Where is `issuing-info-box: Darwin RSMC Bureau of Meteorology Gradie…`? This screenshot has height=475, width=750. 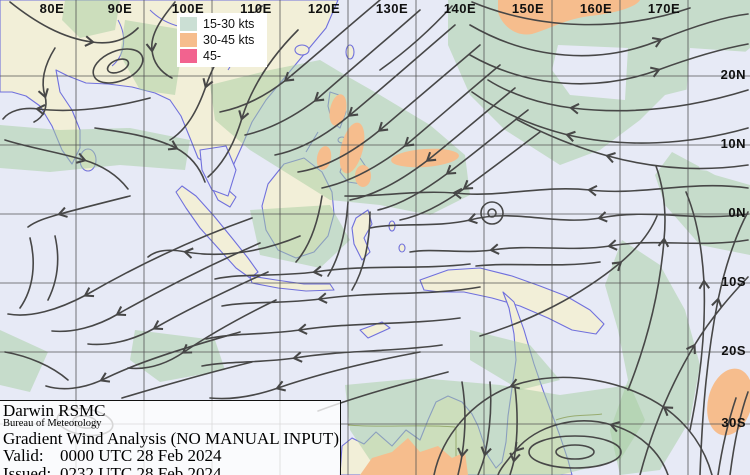 issuing-info-box: Darwin RSMC Bureau of Meteorology Gradie… is located at coordinates (170, 437).